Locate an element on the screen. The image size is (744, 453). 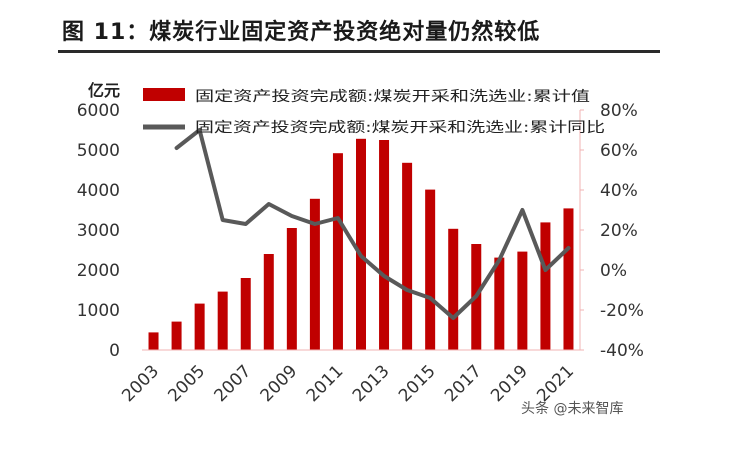
x-axis: 2003 2005 2007 2009 2011 2013 2015 2017 2019 2021 is located at coordinates (349, 377).